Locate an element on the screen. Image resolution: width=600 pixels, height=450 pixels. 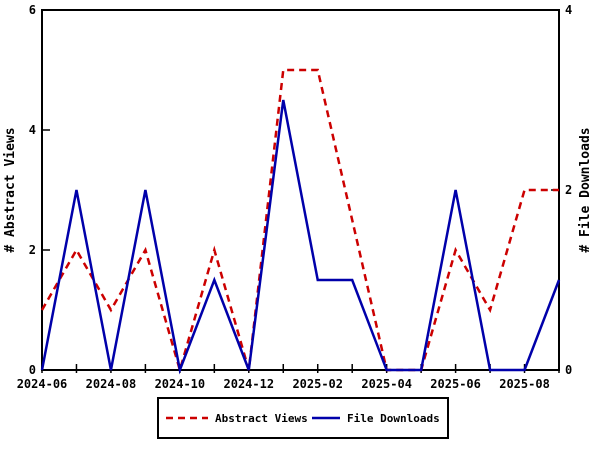
legend-label-file-downloads: File Downloads is located at coordinates (393, 418).